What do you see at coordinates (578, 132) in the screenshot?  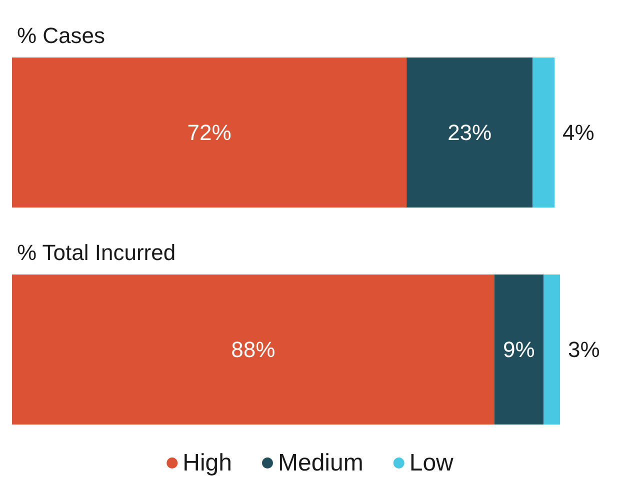 I see `data-label: 4%` at bounding box center [578, 132].